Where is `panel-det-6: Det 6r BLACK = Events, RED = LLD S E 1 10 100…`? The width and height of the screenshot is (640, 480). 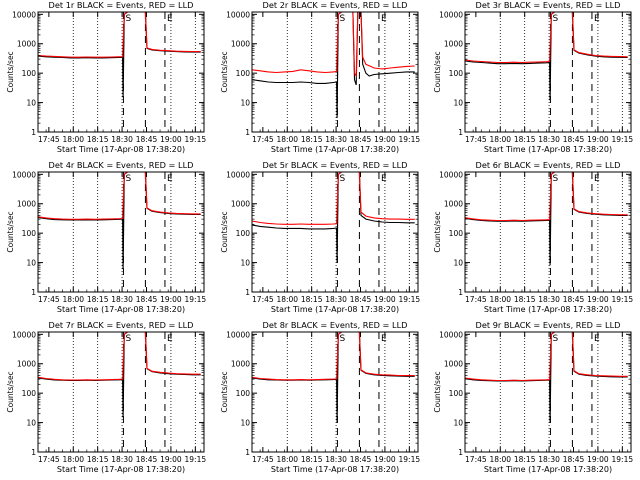
panel-det-6: Det 6r BLACK = Events, RED = LLD S E 1 10 100… is located at coordinates (533, 237).